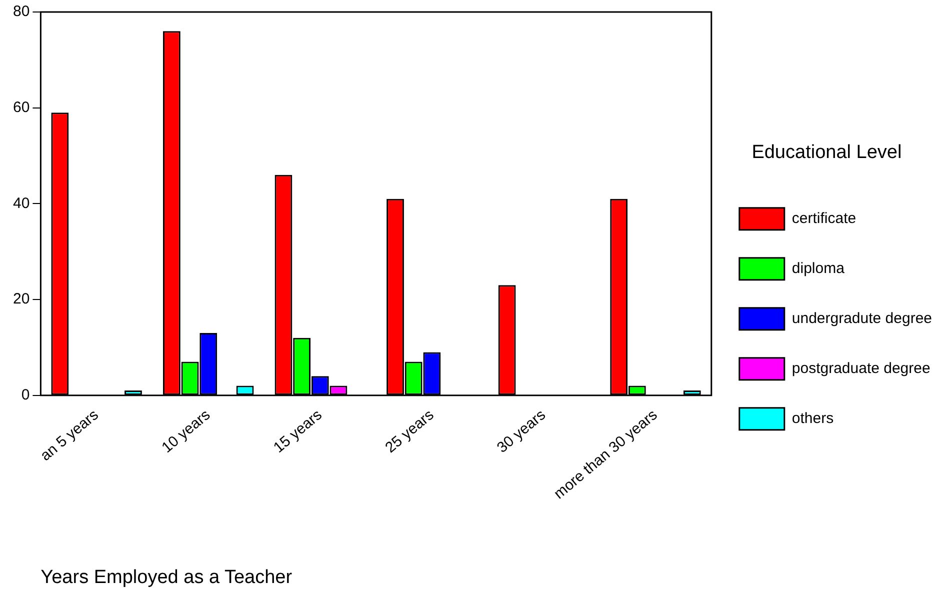  Describe the element at coordinates (824, 219) in the screenshot. I see `legend-label: certificate` at that location.